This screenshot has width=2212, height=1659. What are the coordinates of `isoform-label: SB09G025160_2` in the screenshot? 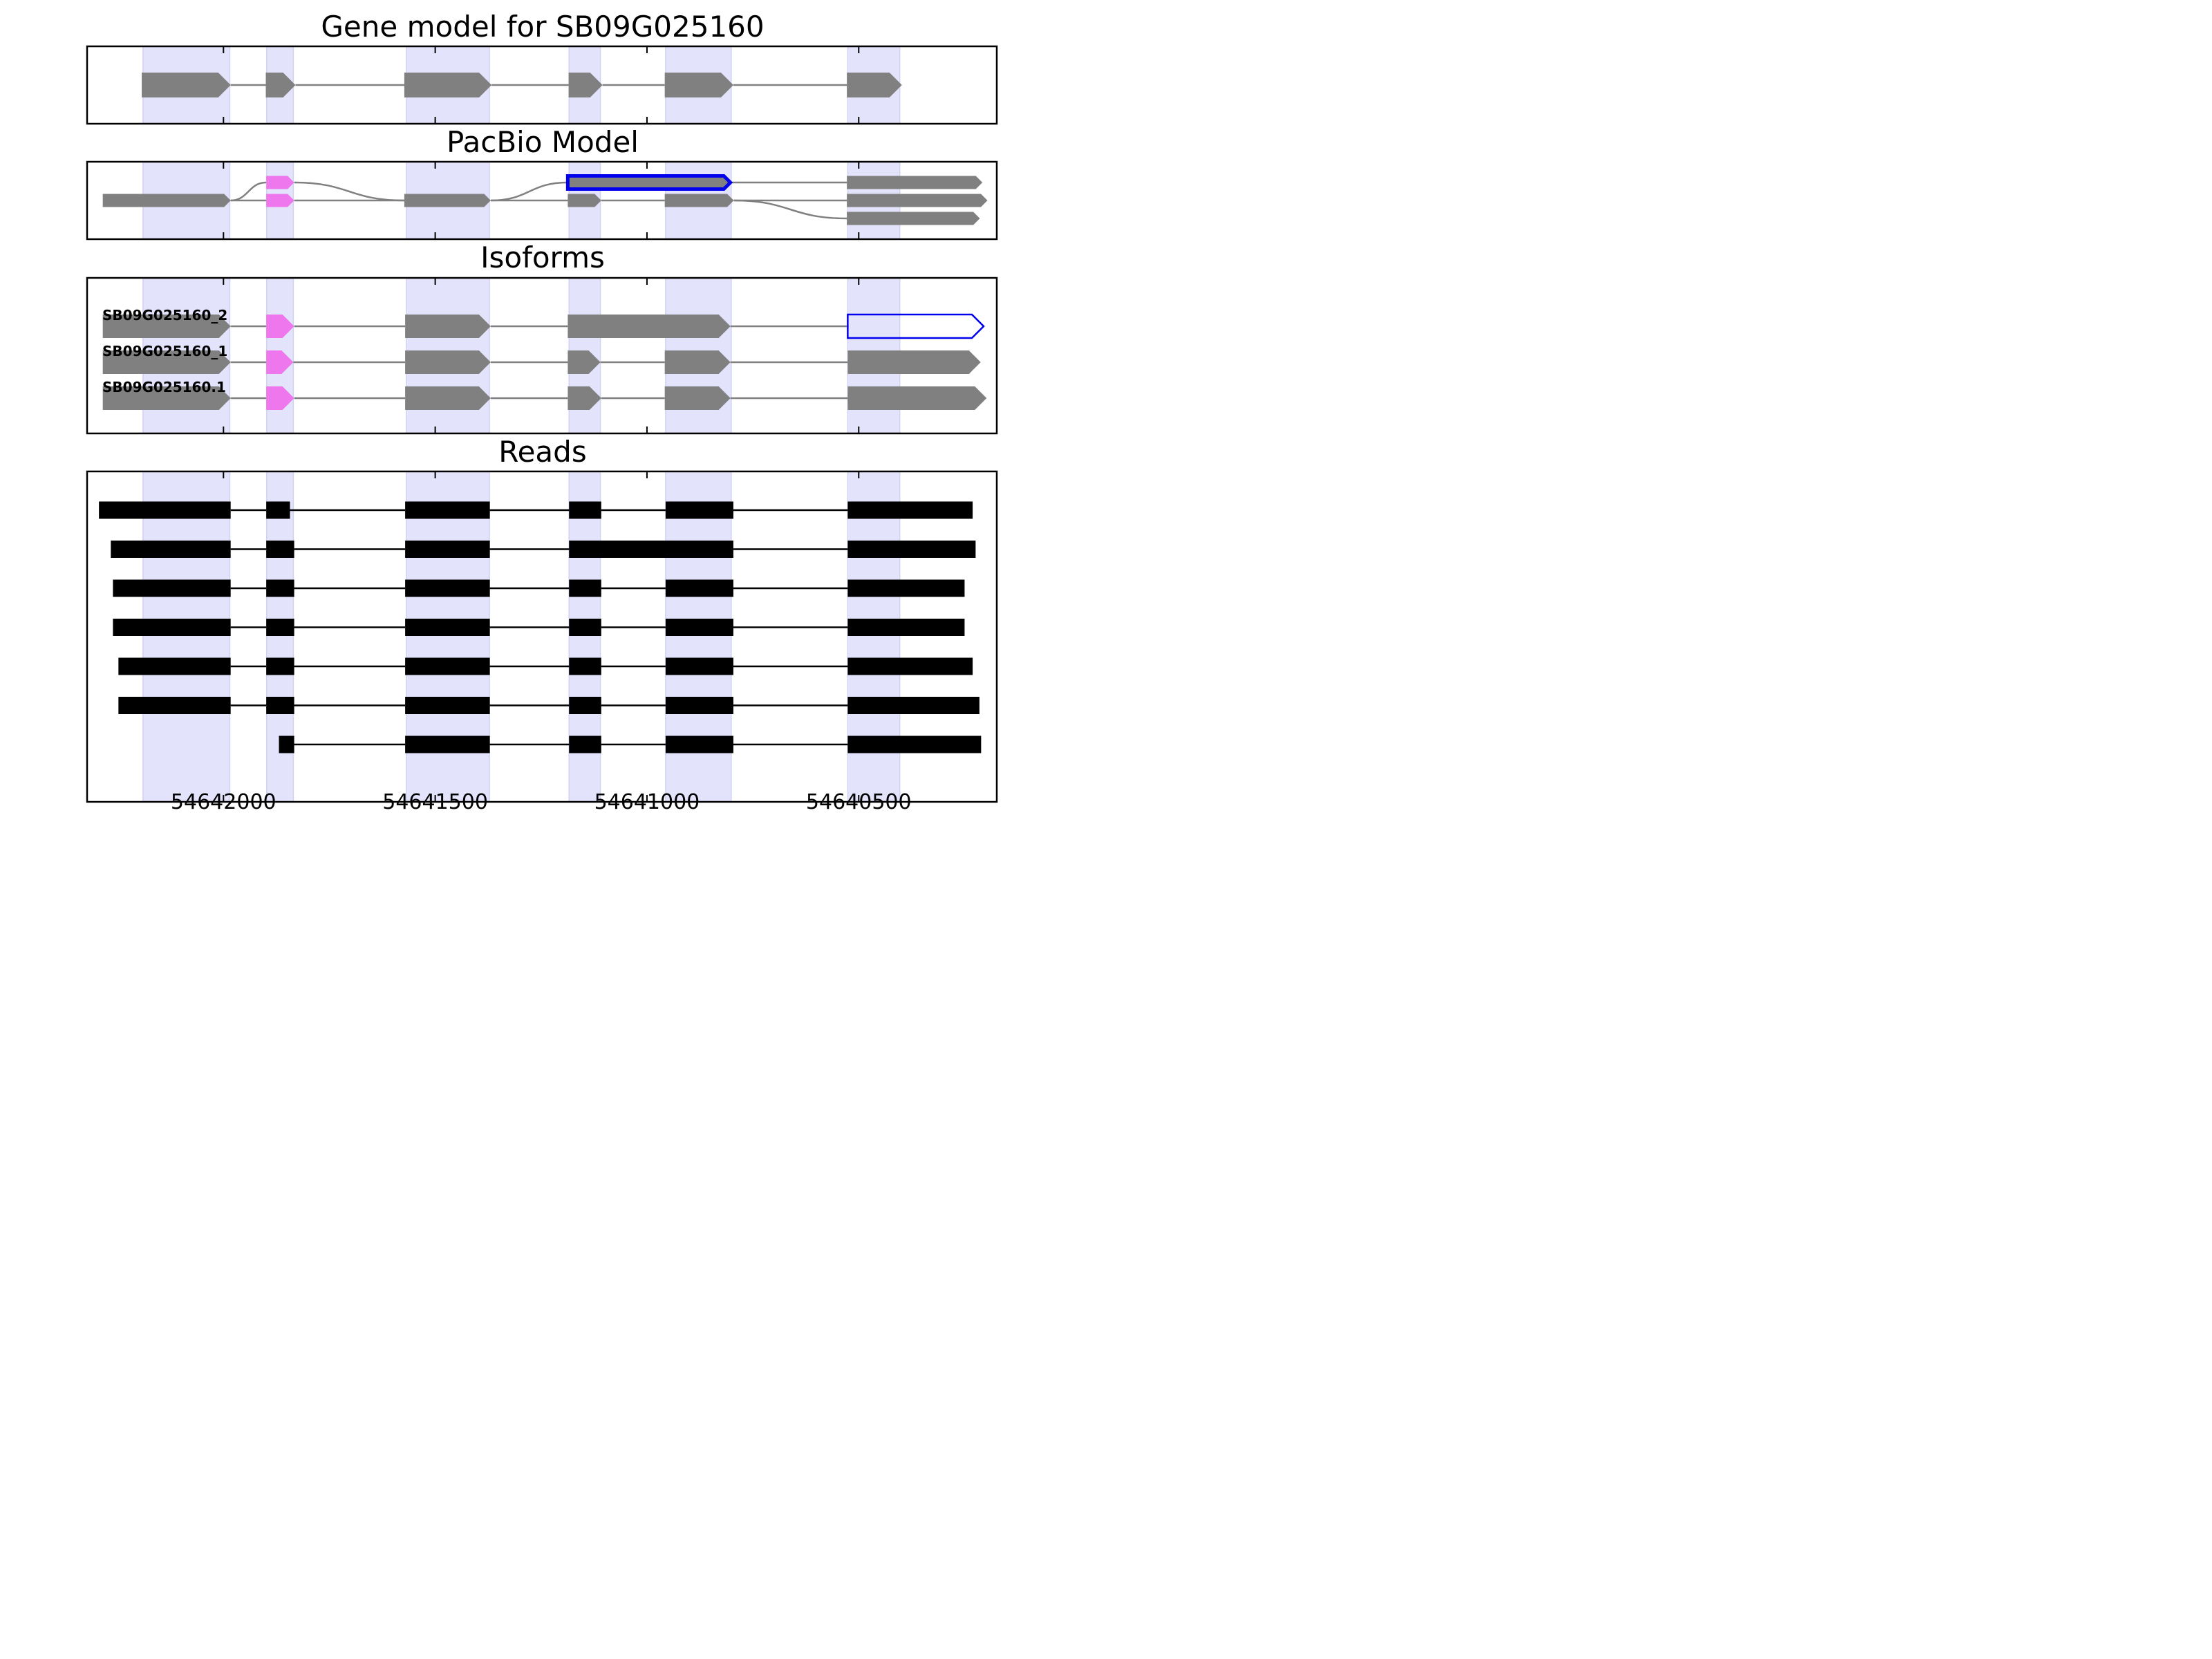 It's located at (164, 315).